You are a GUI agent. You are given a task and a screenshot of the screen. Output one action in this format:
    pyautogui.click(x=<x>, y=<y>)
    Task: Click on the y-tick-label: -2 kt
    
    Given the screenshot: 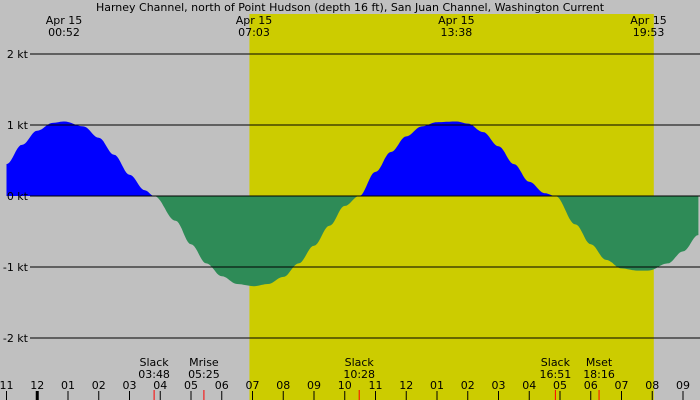 What is the action you would take?
    pyautogui.click(x=16, y=338)
    